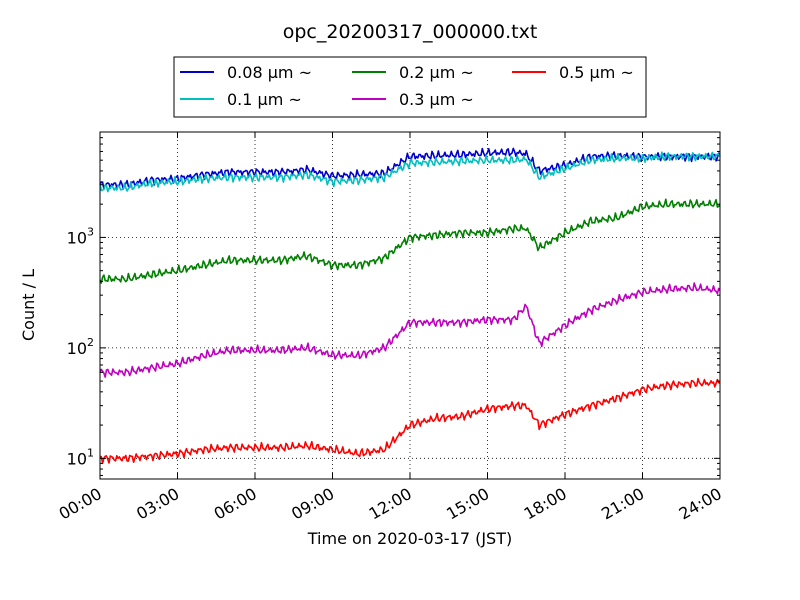 This screenshot has height=600, width=800. I want to click on legend-item-2: 0.1 μm ~, so click(241, 99).